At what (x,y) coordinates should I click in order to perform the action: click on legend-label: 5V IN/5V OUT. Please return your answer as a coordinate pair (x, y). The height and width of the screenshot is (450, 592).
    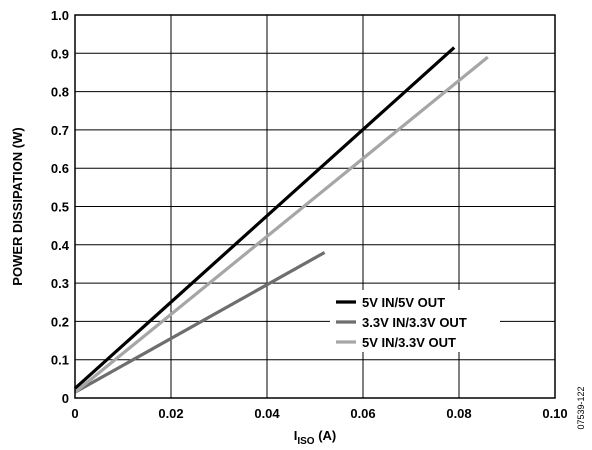
    Looking at the image, I should click on (403, 302).